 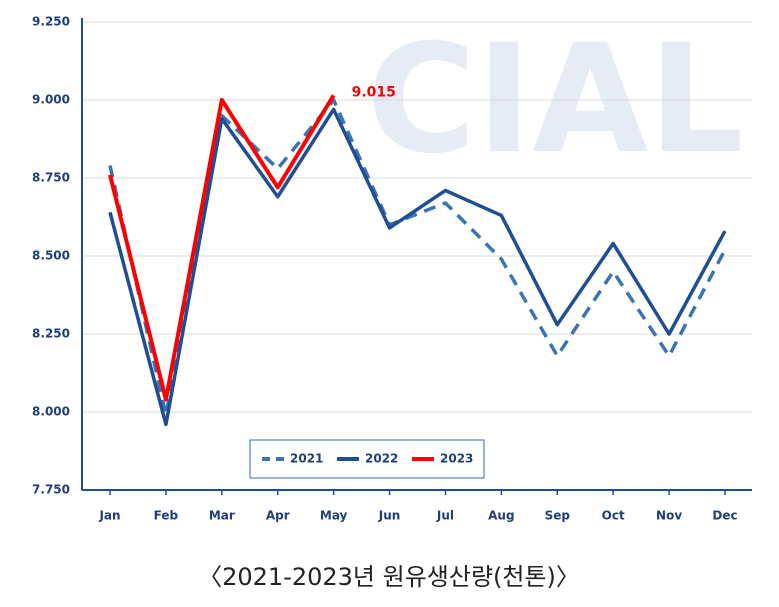 What do you see at coordinates (613, 516) in the screenshot?
I see `x-tick-label: Oct` at bounding box center [613, 516].